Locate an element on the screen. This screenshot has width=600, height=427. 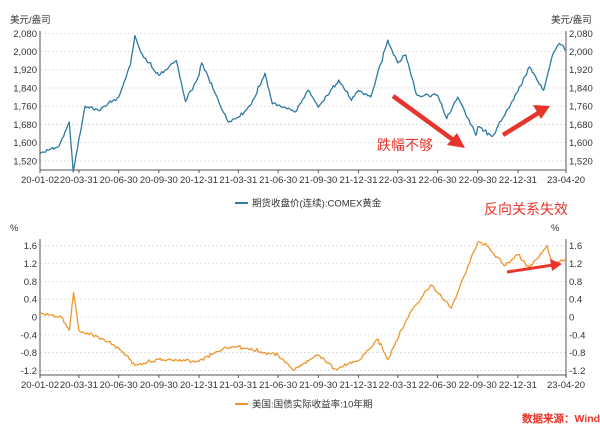
y-tick-label-left: 1,680 is located at coordinates (25, 125).